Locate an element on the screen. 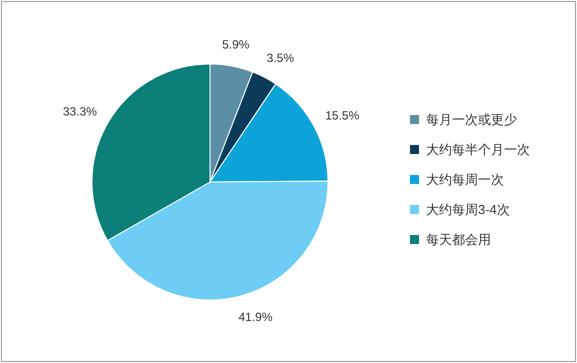 The height and width of the screenshot is (363, 577). legend-label: 大约每周一次 is located at coordinates (465, 179).